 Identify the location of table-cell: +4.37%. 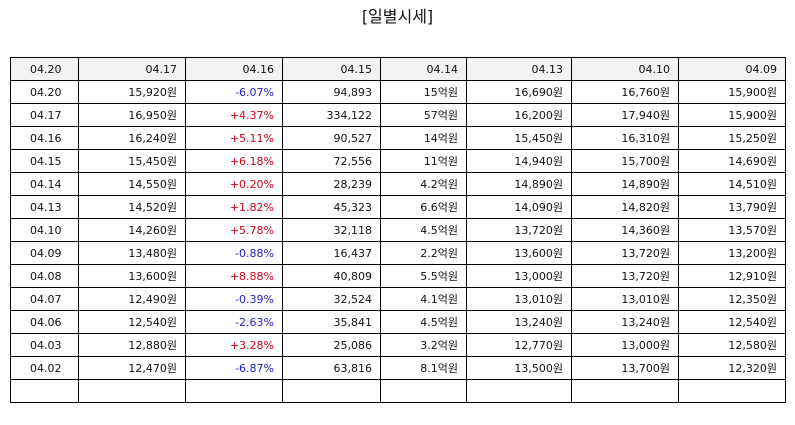
(234, 115).